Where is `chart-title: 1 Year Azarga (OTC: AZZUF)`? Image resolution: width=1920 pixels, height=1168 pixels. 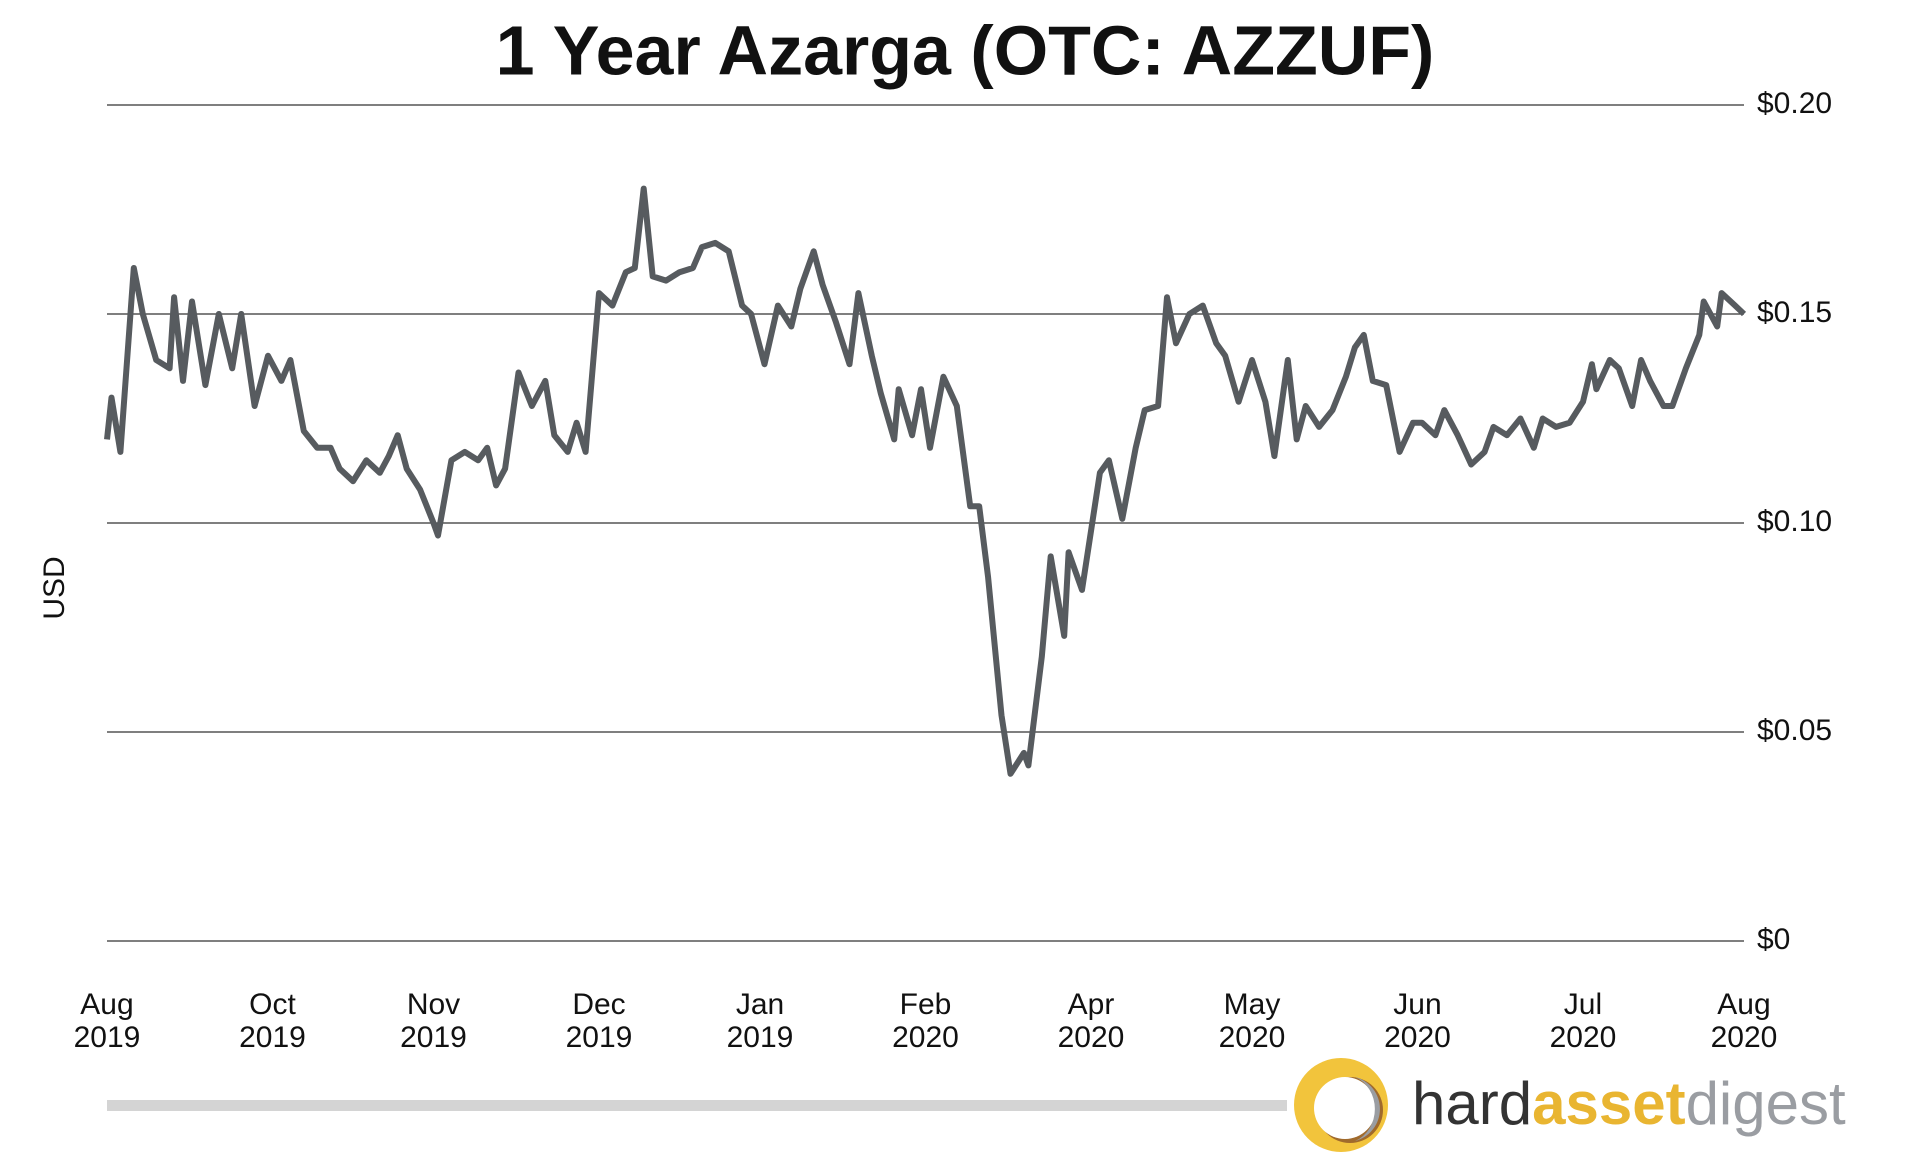 chart-title: 1 Year Azarga (OTC: AZZUF) is located at coordinates (965, 50).